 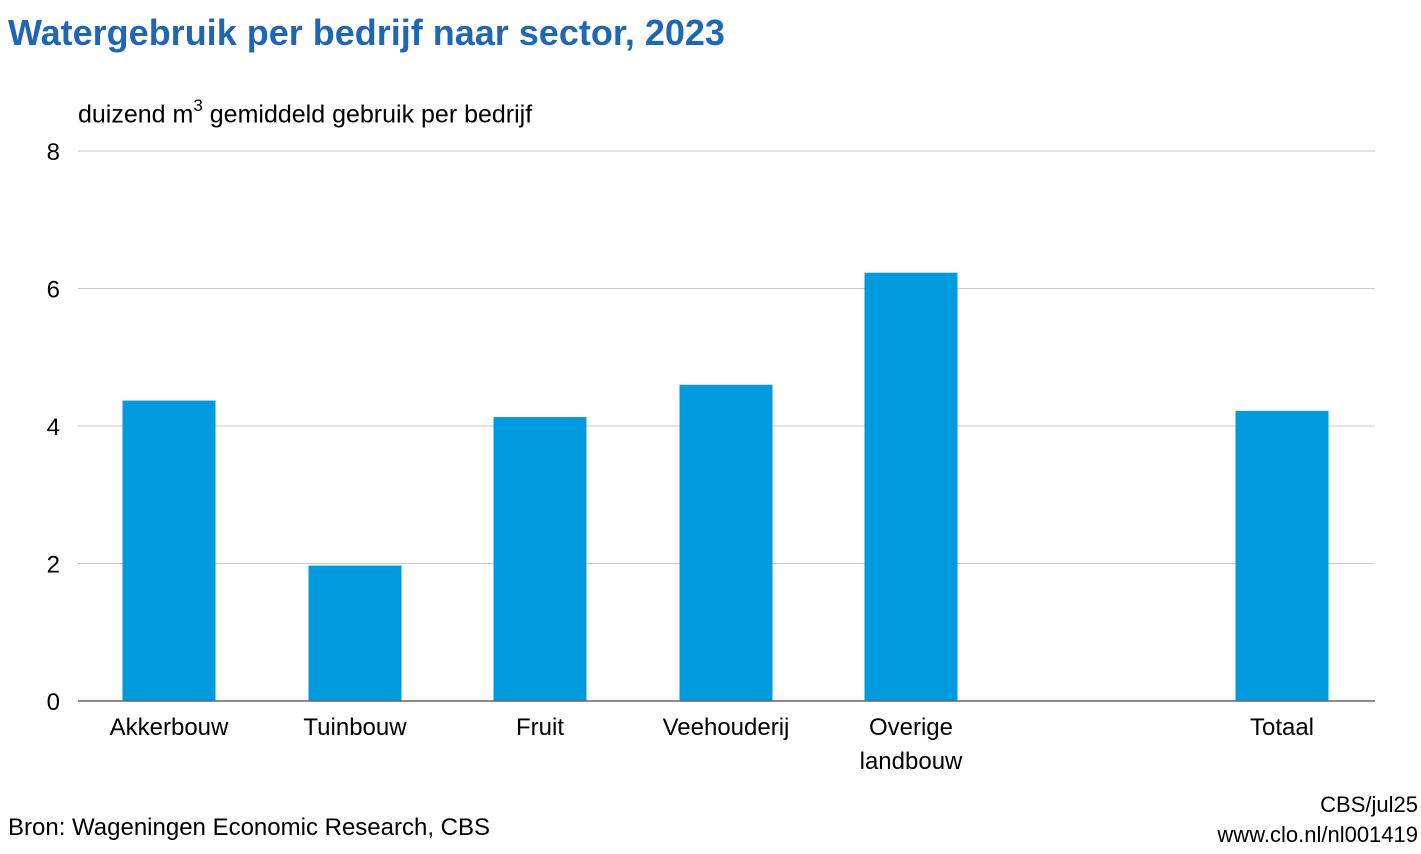 I want to click on source-note: Bron: Wageningen Economic Research, CBS, so click(x=249, y=827).